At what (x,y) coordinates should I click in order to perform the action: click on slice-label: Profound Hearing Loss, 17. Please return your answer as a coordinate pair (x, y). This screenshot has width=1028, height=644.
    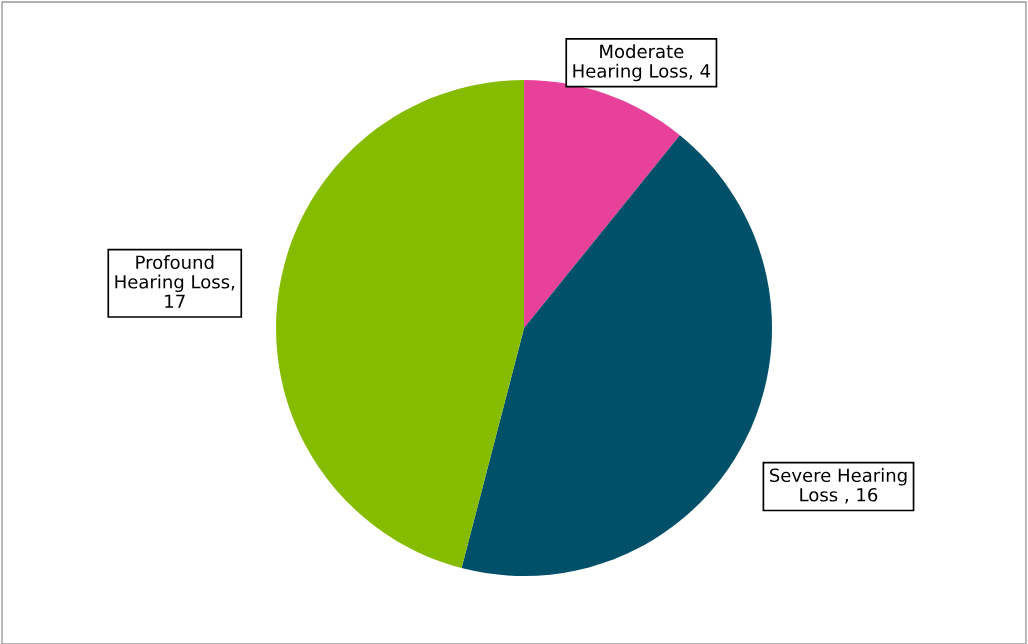
    Looking at the image, I should click on (175, 281).